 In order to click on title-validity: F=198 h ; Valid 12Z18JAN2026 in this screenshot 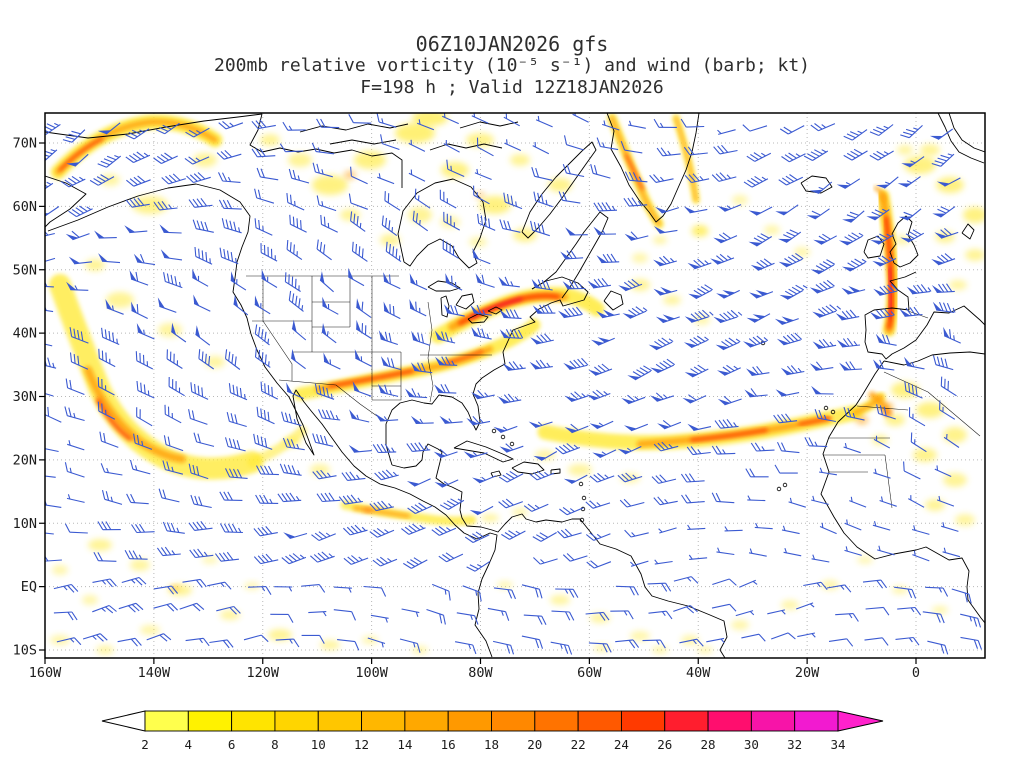, I will do `click(512, 87)`.